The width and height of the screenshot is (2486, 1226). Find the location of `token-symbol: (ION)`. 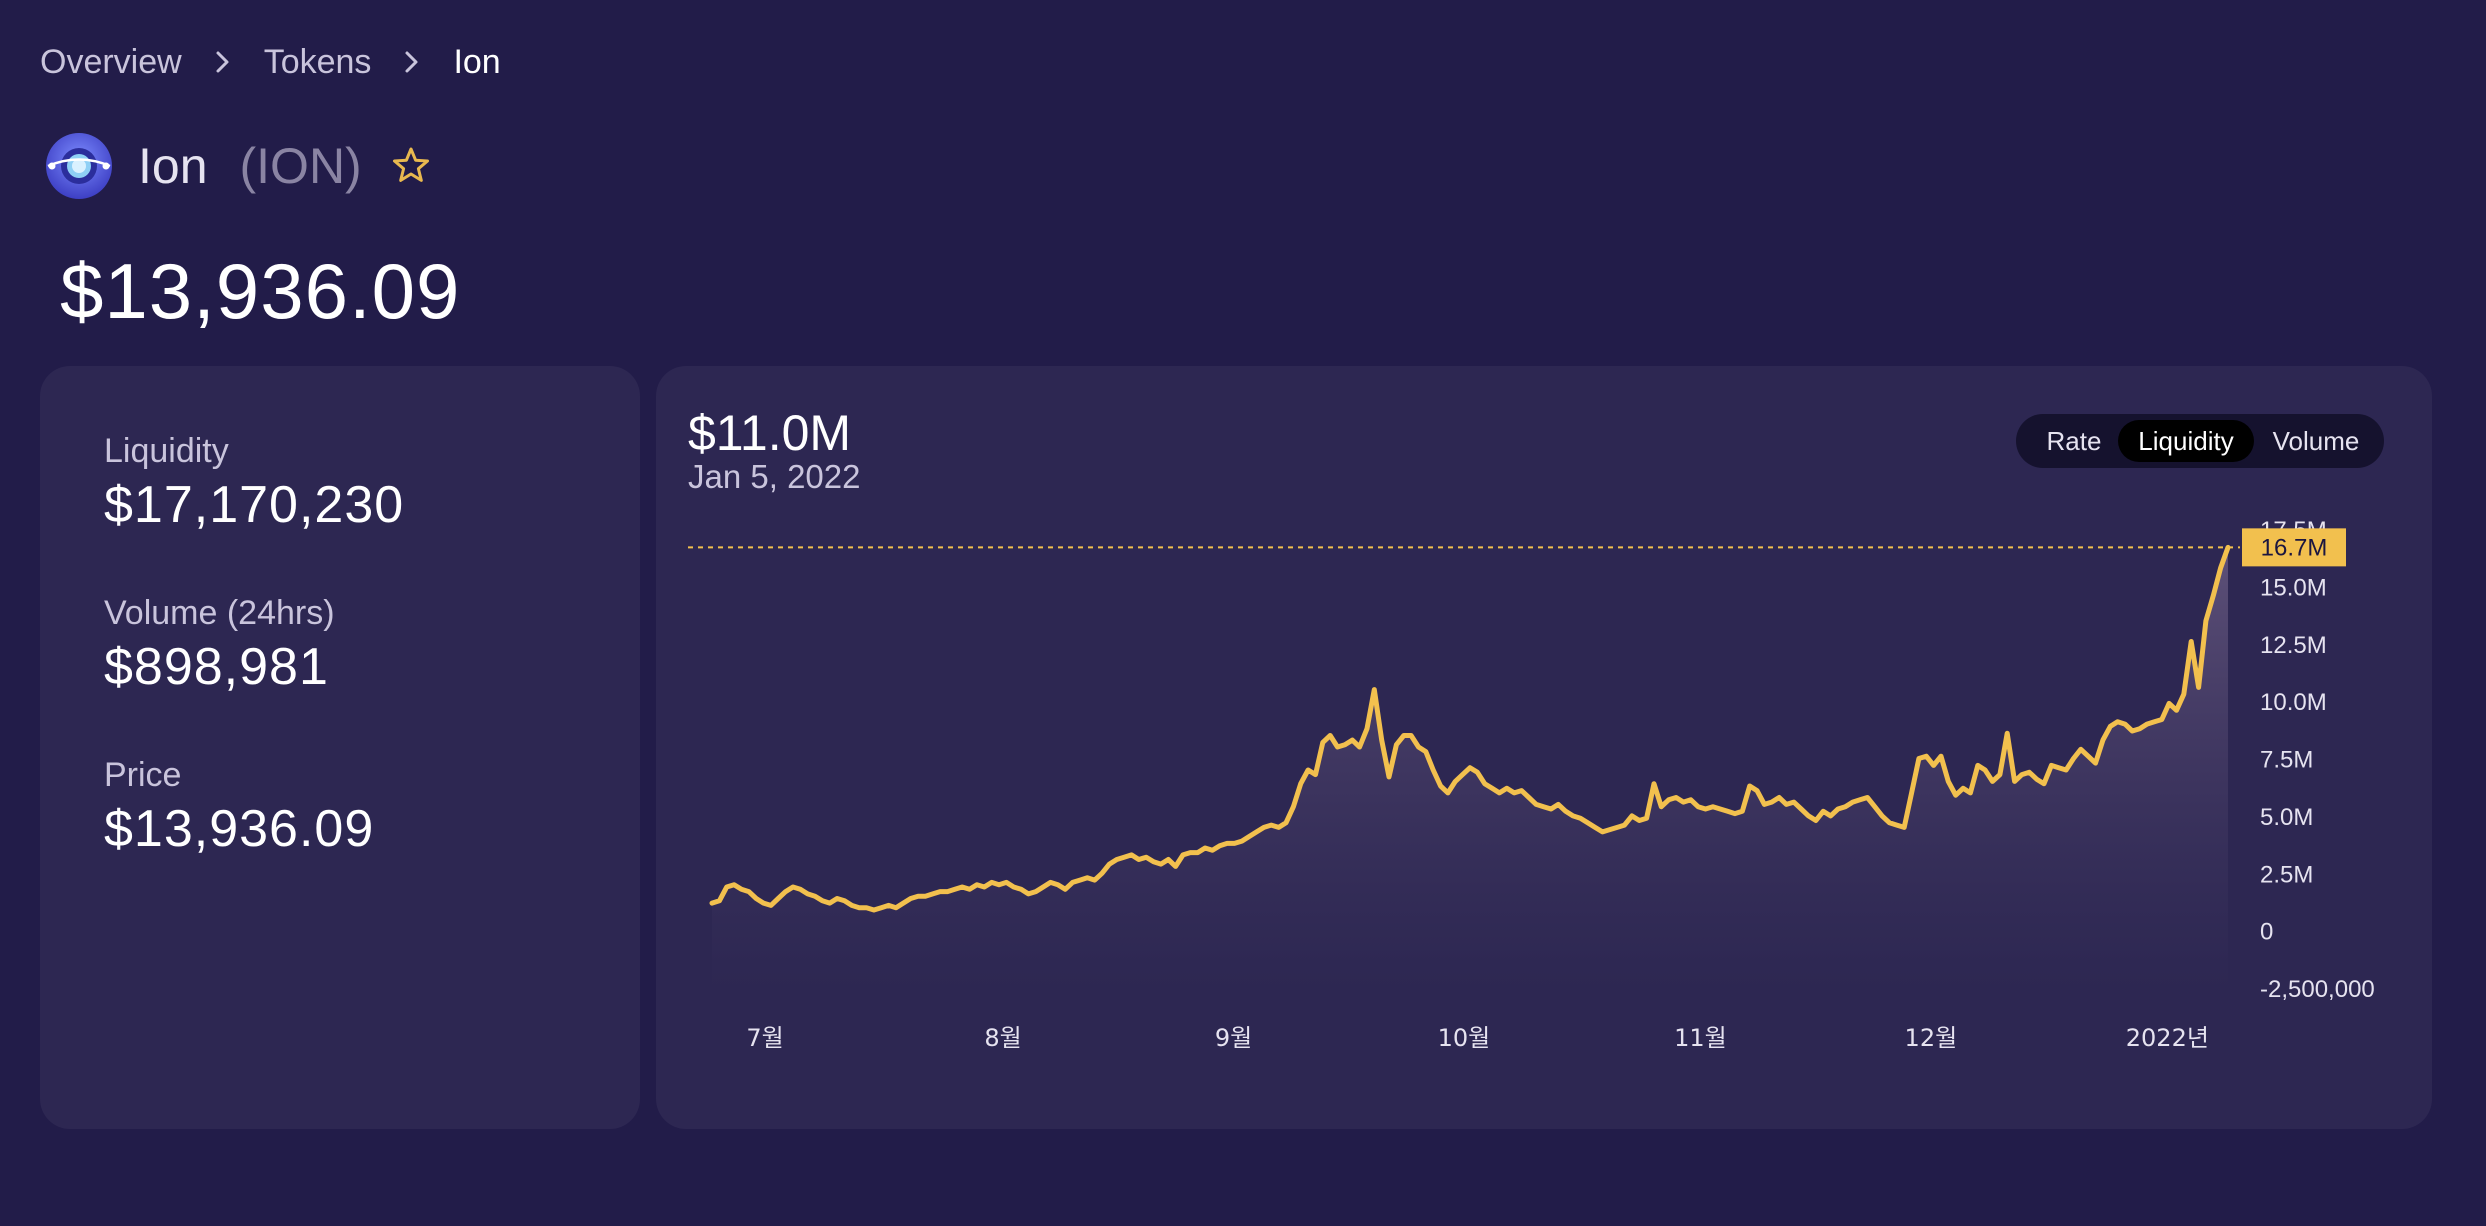

token-symbol: (ION) is located at coordinates (300, 166).